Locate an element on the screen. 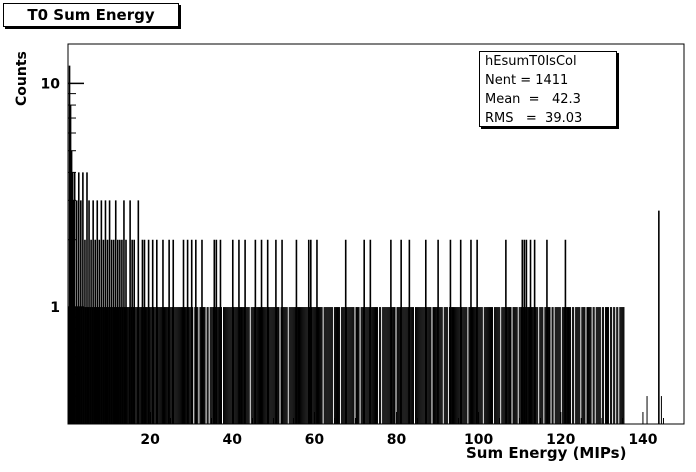  y-tick-label: 1 is located at coordinates (55, 308).